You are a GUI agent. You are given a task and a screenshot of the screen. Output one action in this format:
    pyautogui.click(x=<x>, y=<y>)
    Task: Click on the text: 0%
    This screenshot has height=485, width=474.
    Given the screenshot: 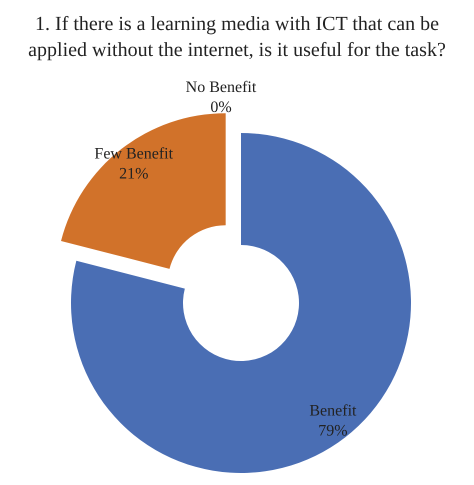 What is the action you would take?
    pyautogui.click(x=221, y=107)
    